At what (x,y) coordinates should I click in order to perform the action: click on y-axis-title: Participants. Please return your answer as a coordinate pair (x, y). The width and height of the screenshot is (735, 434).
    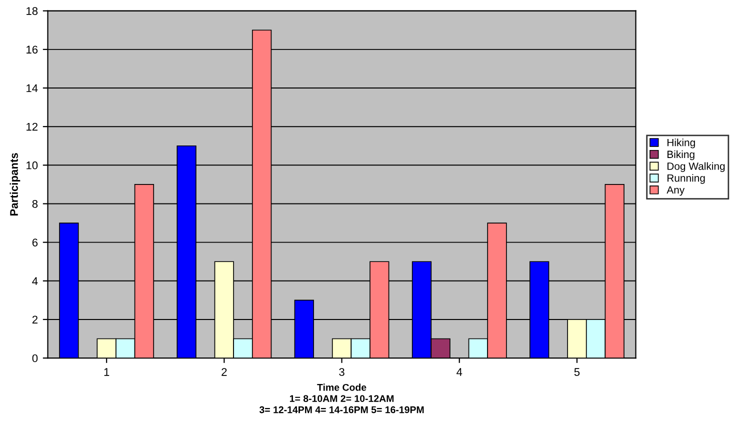
    Looking at the image, I should click on (15, 184).